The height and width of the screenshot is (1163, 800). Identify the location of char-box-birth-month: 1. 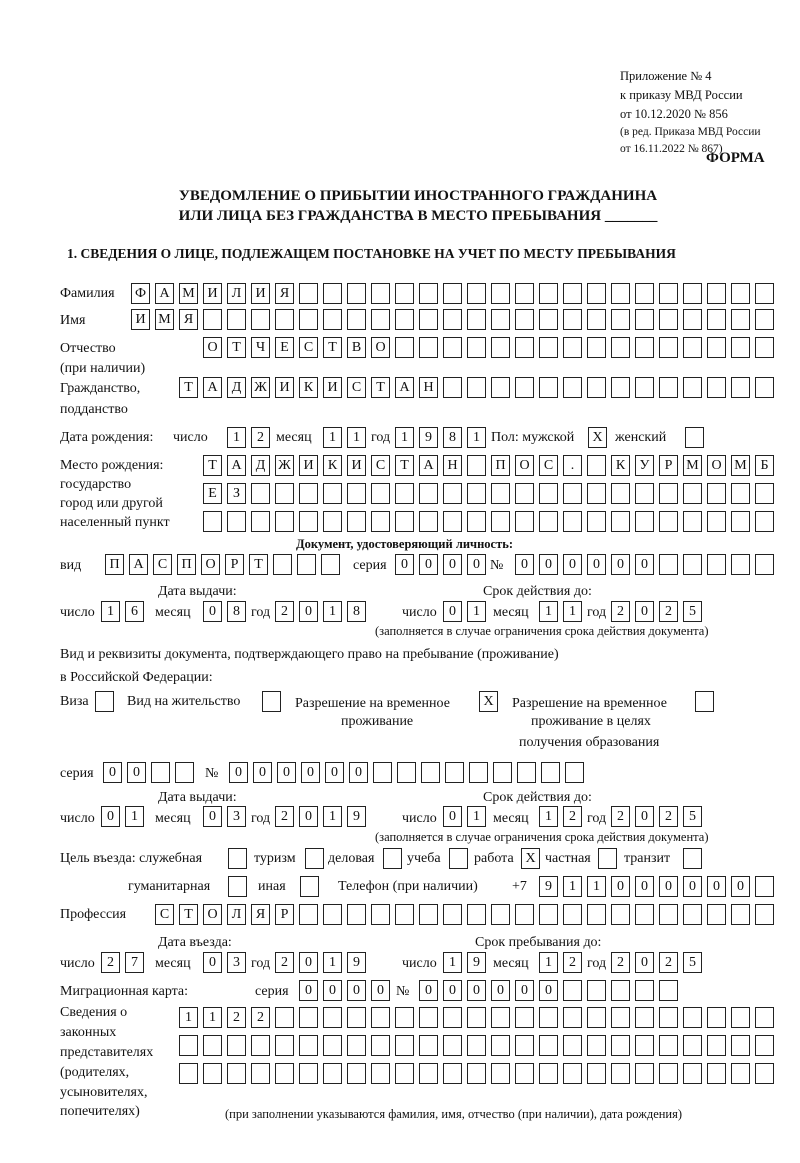
(356, 437).